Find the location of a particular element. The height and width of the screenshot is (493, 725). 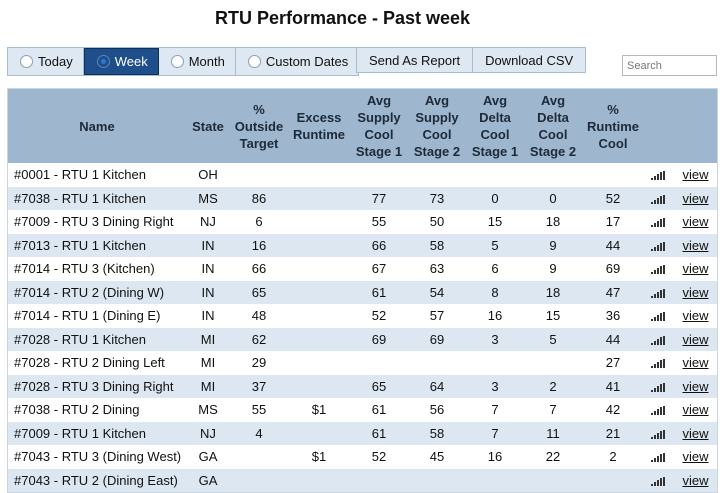

column-header-avg-supply-stage-1: Avg Supply Cool Stage 1 is located at coordinates (379, 126).